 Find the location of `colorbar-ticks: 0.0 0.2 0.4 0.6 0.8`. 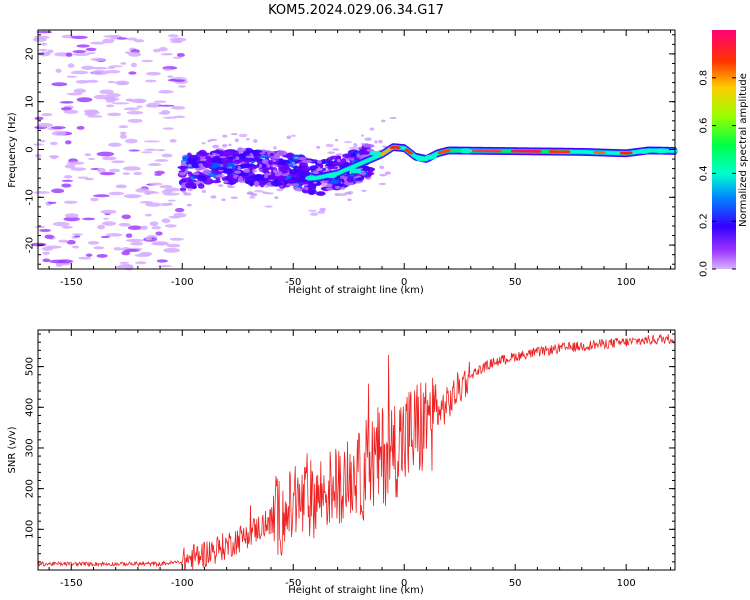

colorbar-ticks: 0.0 0.2 0.4 0.6 0.8 is located at coordinates (717, 173).